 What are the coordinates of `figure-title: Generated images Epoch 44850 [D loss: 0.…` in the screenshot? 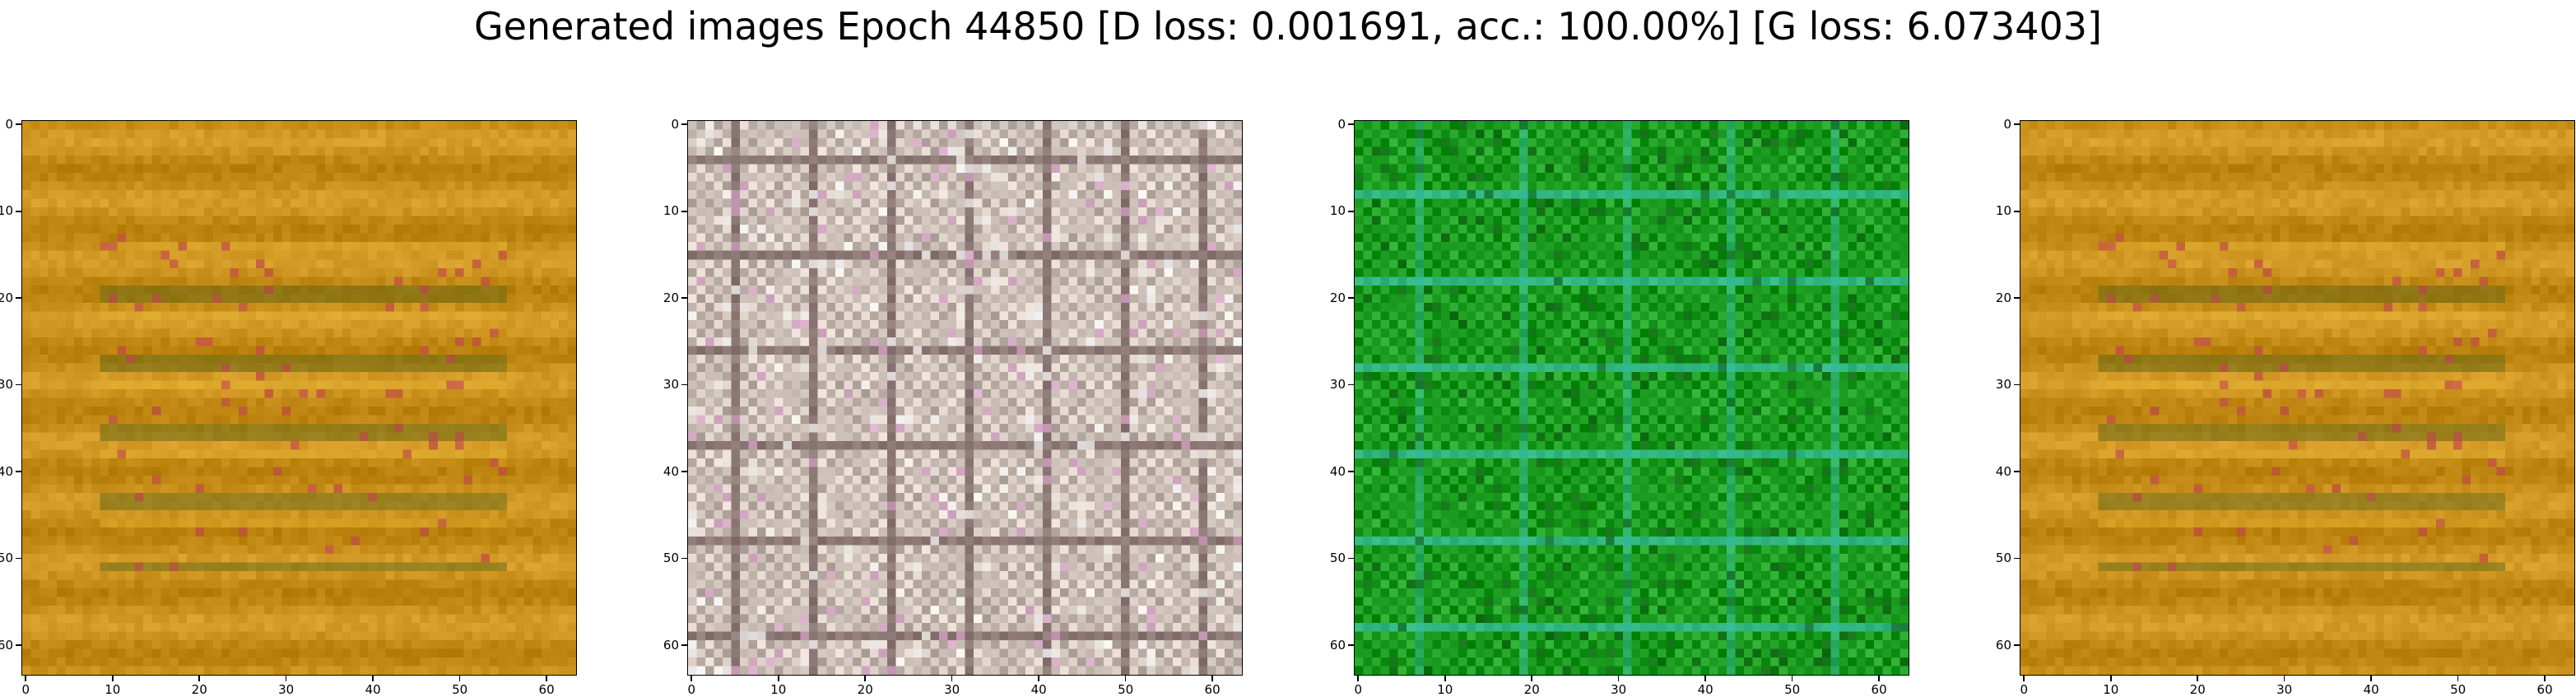 It's located at (1288, 26).